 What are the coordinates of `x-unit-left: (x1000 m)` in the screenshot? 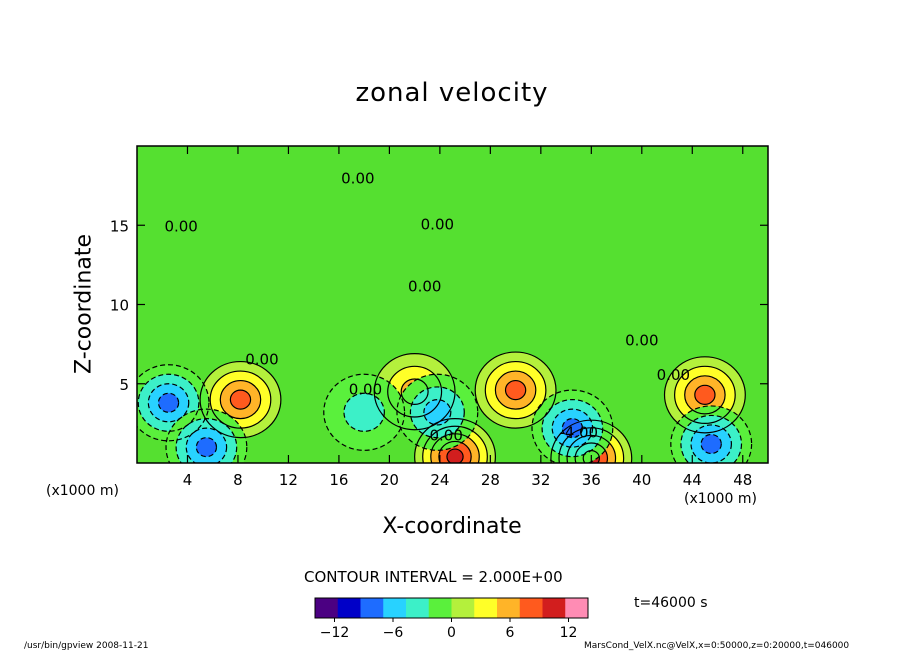 It's located at (82, 491).